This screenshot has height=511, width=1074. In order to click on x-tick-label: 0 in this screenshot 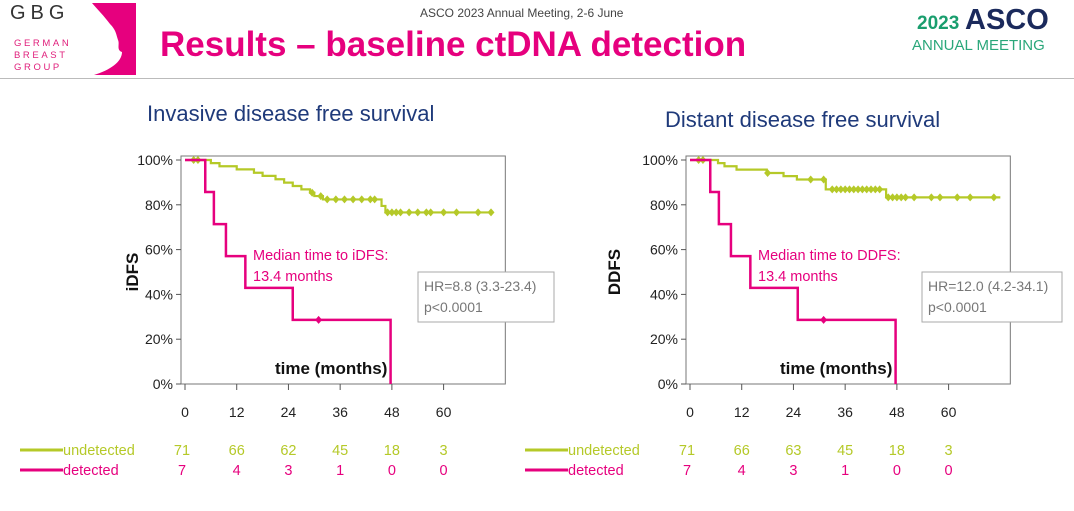, I will do `click(185, 412)`.